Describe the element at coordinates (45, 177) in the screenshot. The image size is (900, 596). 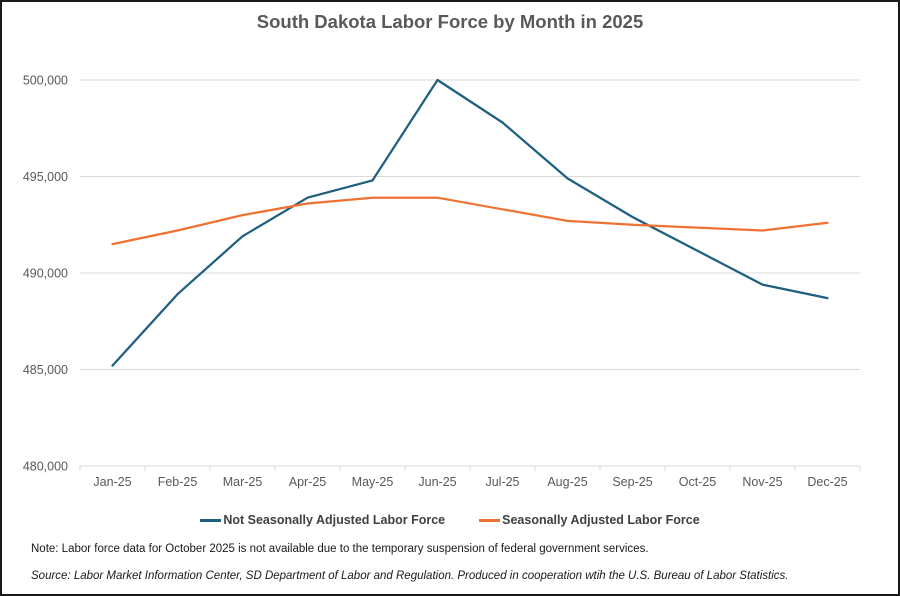
I see `y-tick-label: 495,000` at that location.